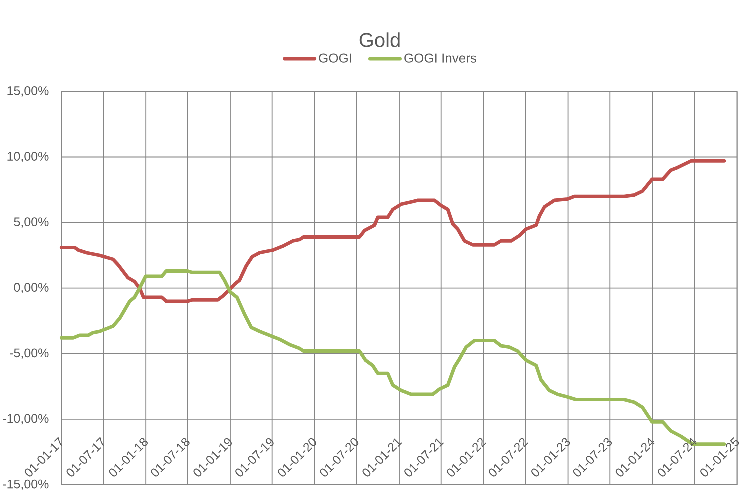 The height and width of the screenshot is (498, 743). I want to click on legend-label: GOGI, so click(335, 58).